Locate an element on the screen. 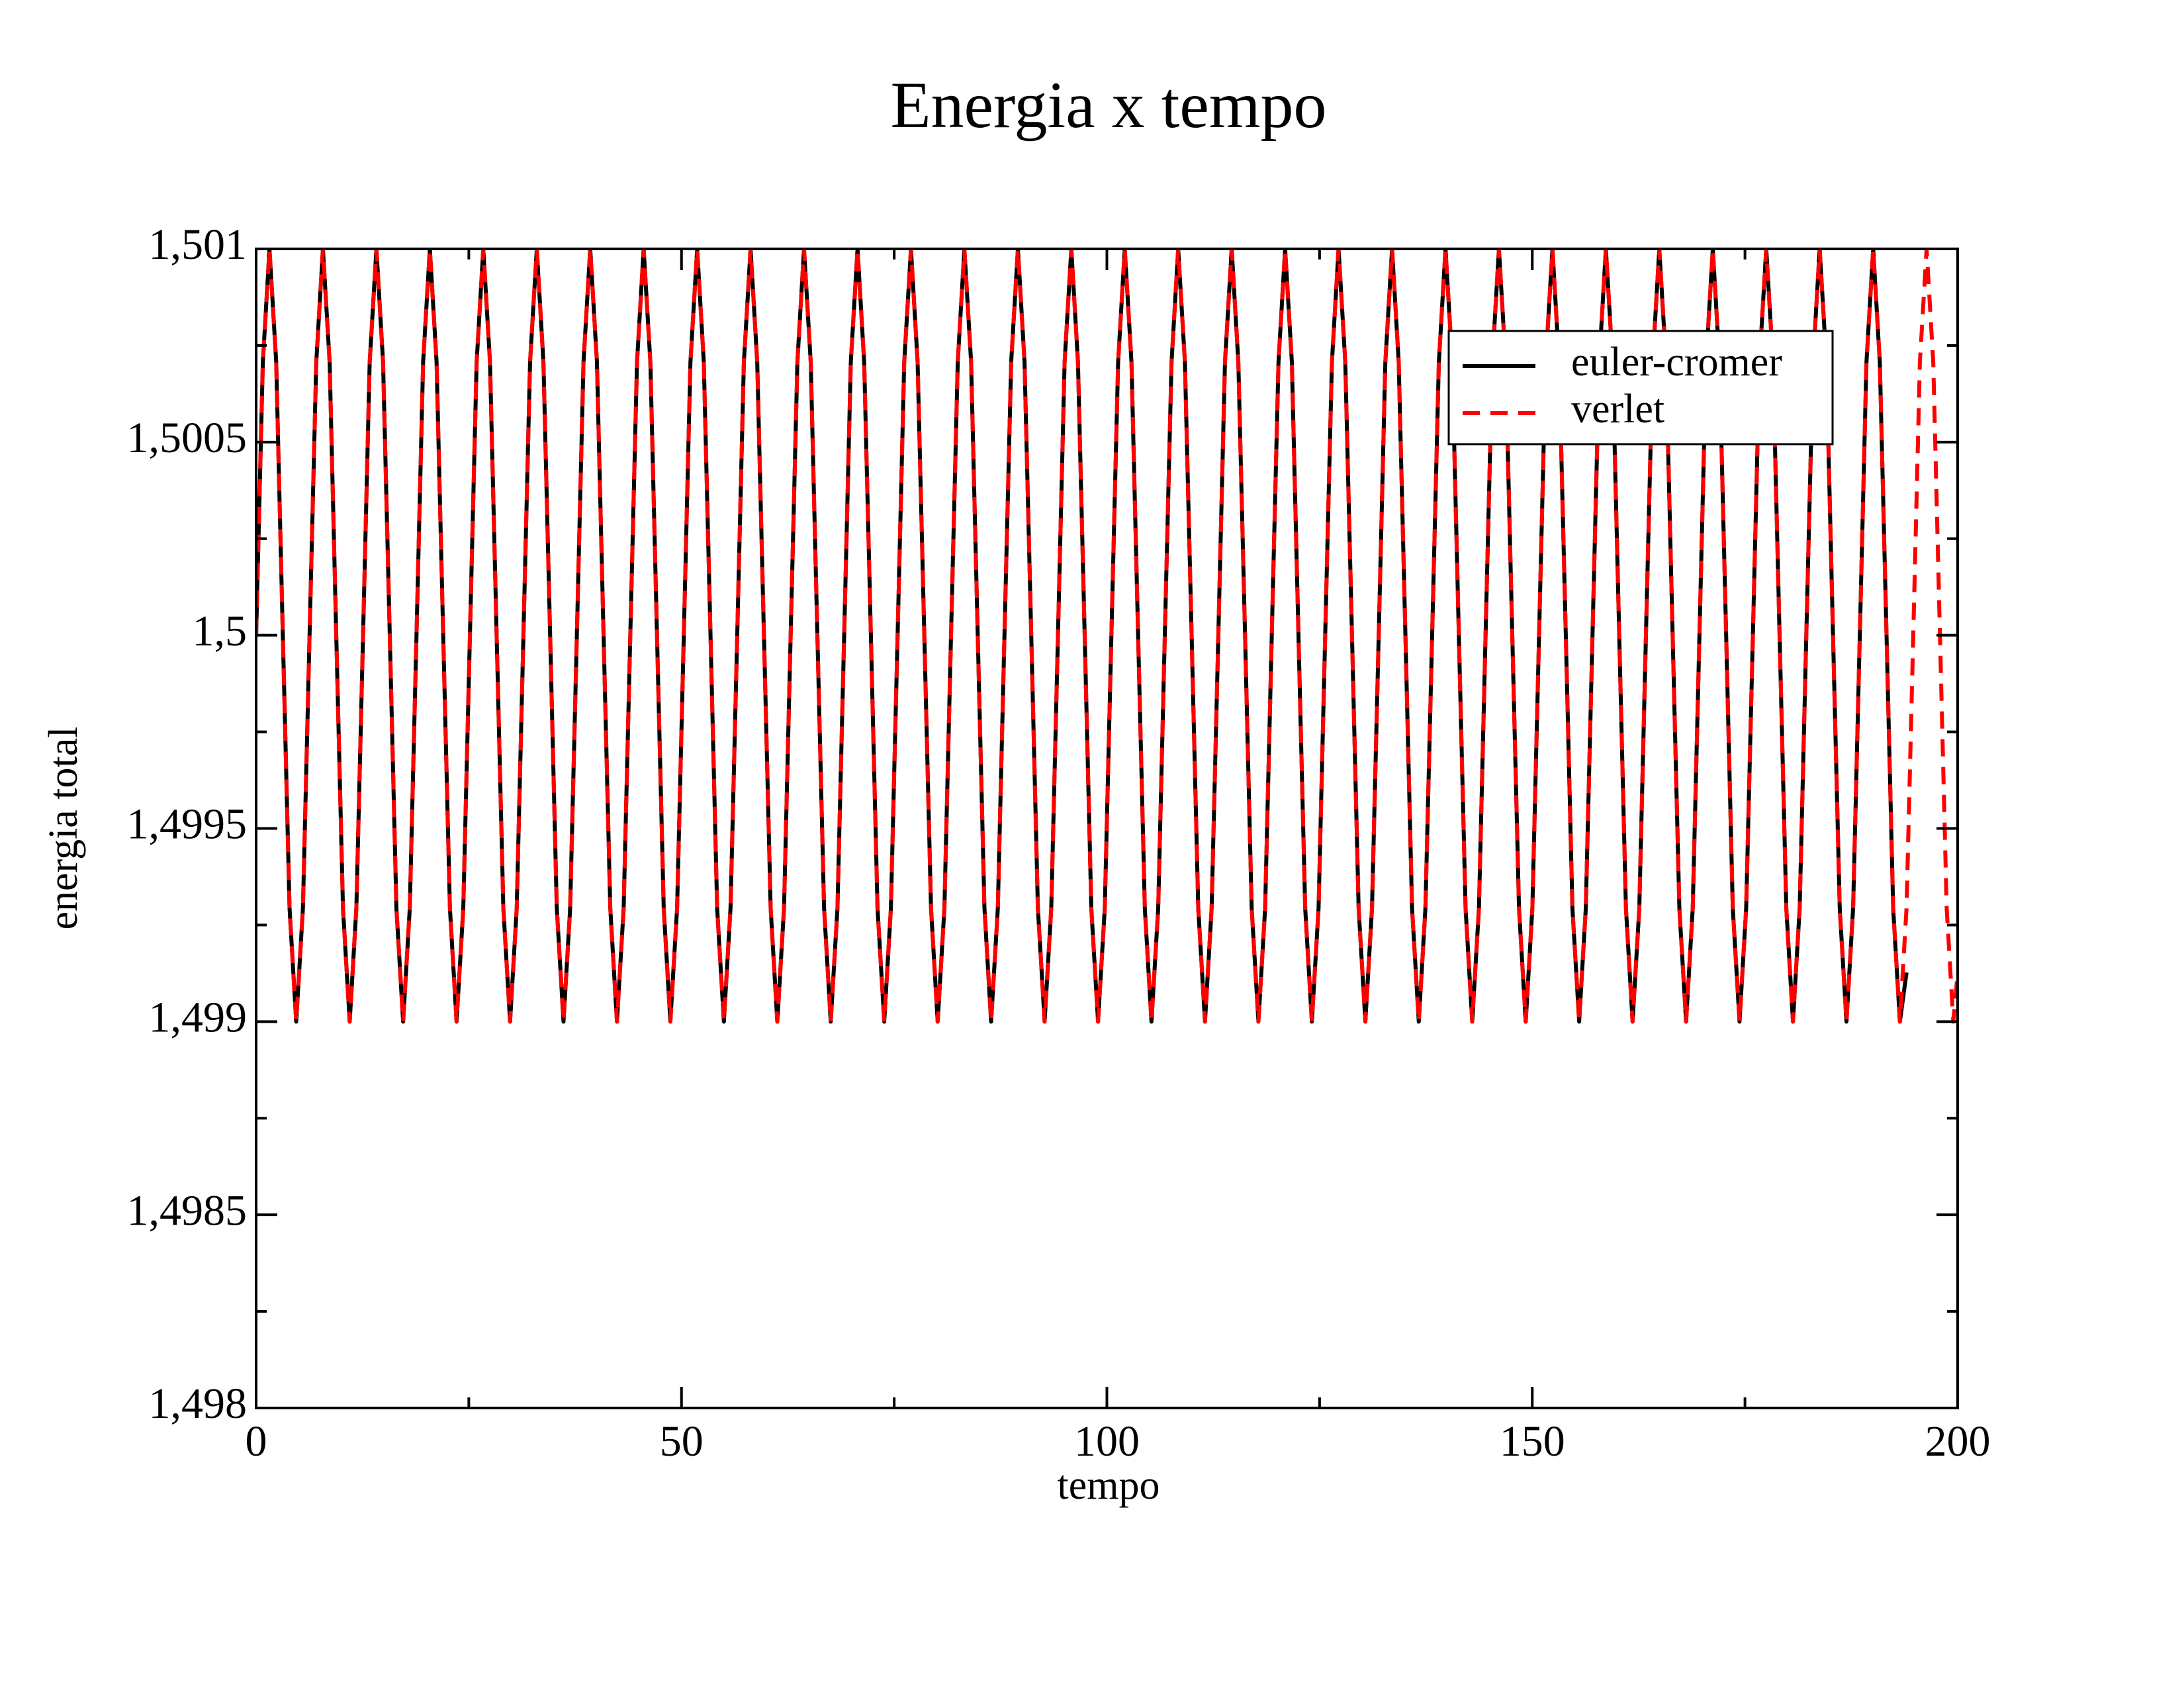 The image size is (2184, 1688). legend-label: verlet is located at coordinates (1618, 409).